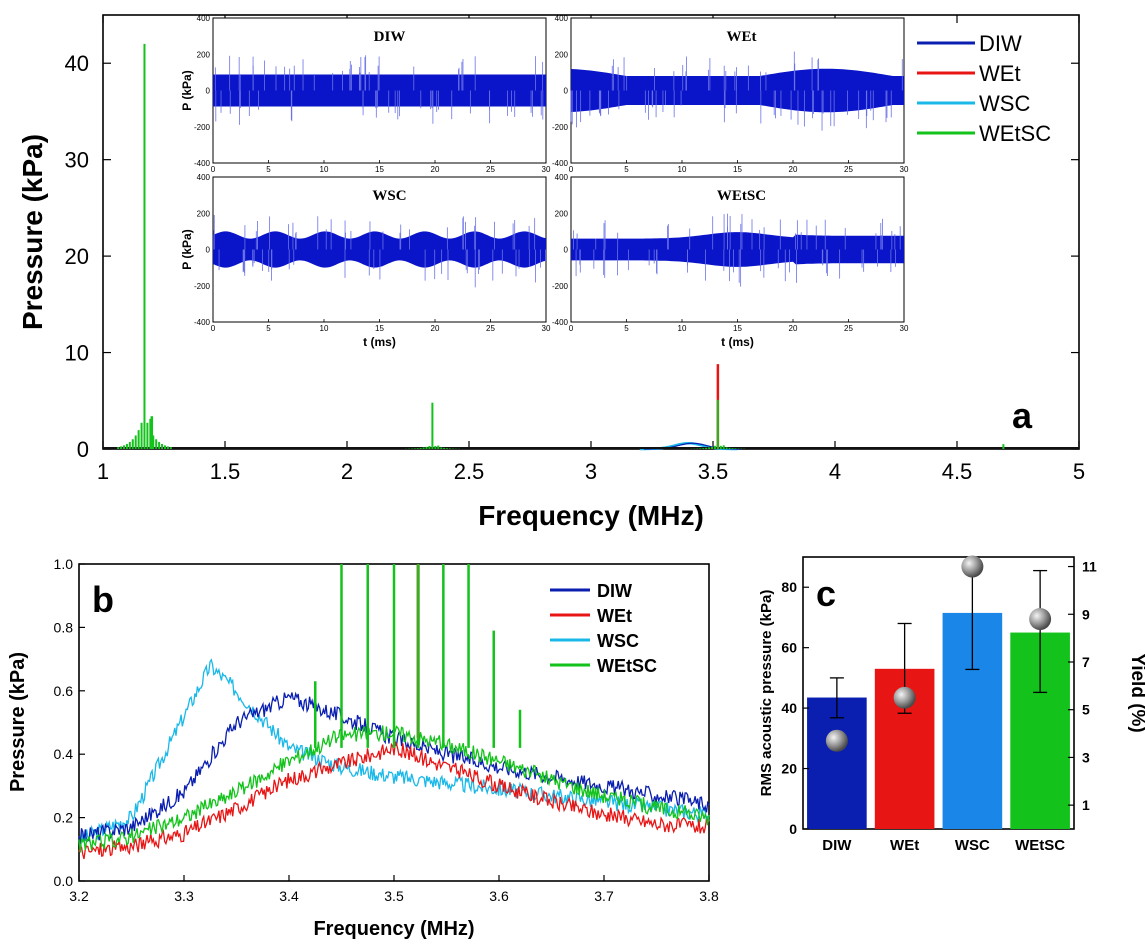  What do you see at coordinates (1086, 614) in the screenshot?
I see `panel-c-y2tick-label: 9` at bounding box center [1086, 614].